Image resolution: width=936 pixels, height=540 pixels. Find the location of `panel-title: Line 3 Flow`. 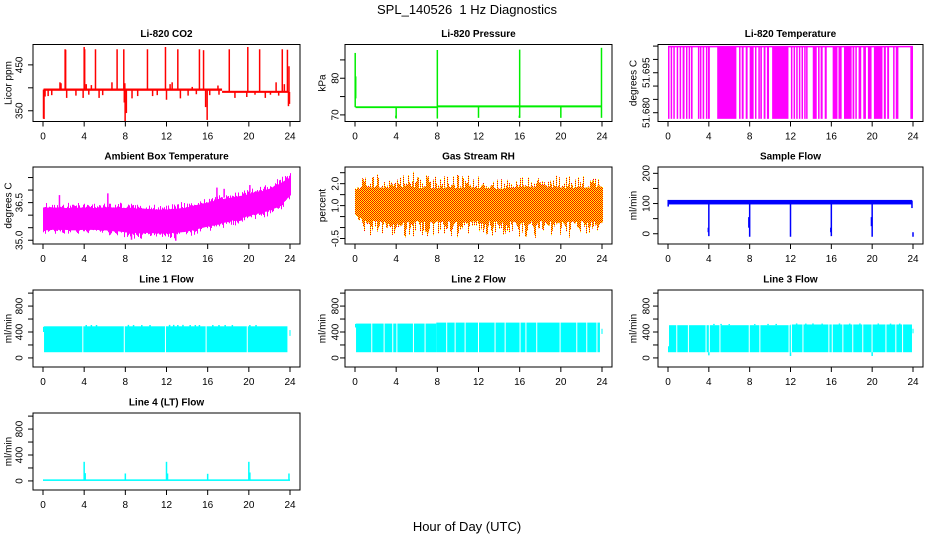

panel-title: Line 3 Flow is located at coordinates (790, 280).